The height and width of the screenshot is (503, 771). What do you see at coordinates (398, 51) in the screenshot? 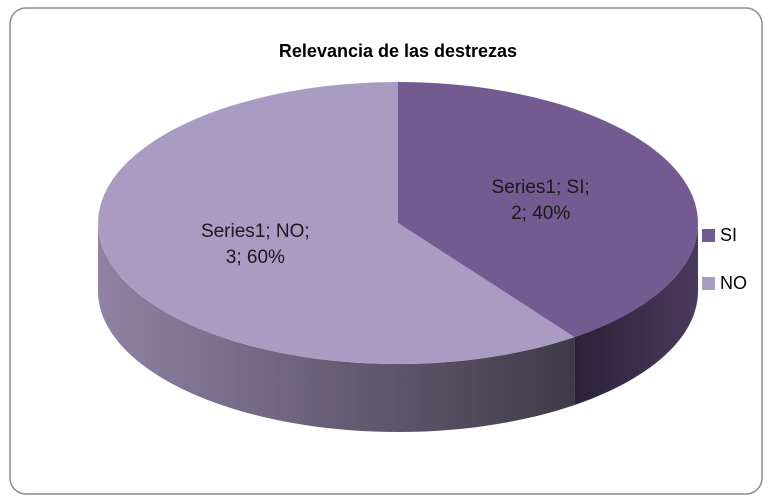
I see `chart-title: Relevancia de las destrezas` at bounding box center [398, 51].